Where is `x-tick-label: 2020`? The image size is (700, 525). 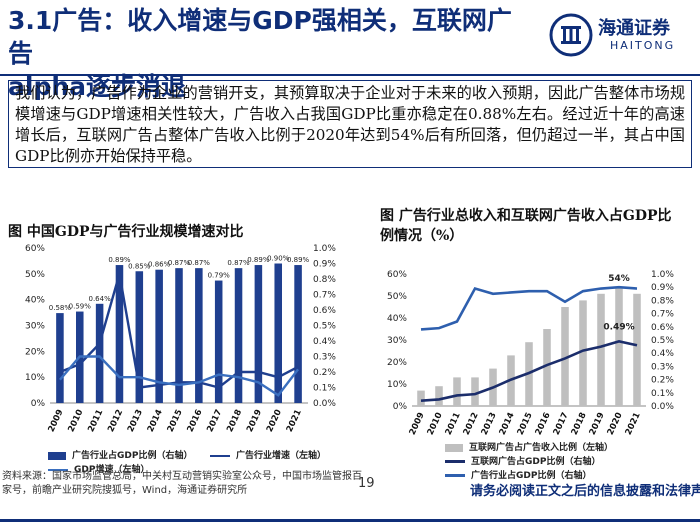
x-tick-label: 2020 is located at coordinates (615, 424).